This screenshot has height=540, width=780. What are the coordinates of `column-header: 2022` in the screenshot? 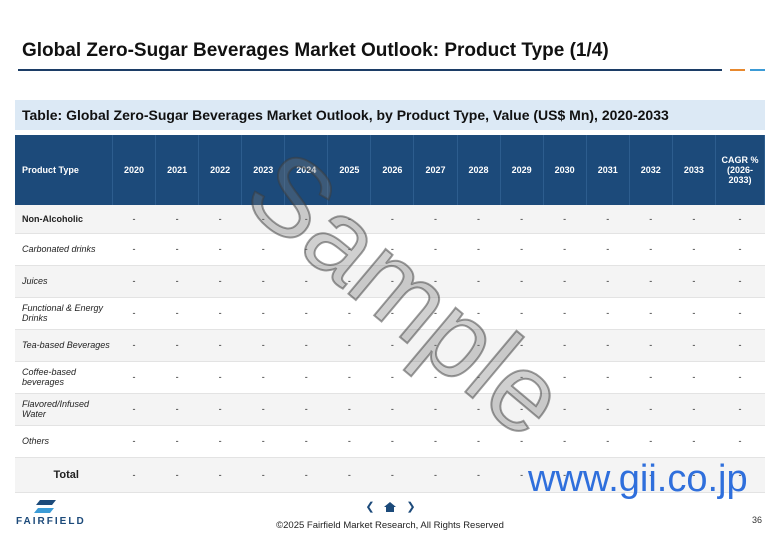 It's located at (220, 170).